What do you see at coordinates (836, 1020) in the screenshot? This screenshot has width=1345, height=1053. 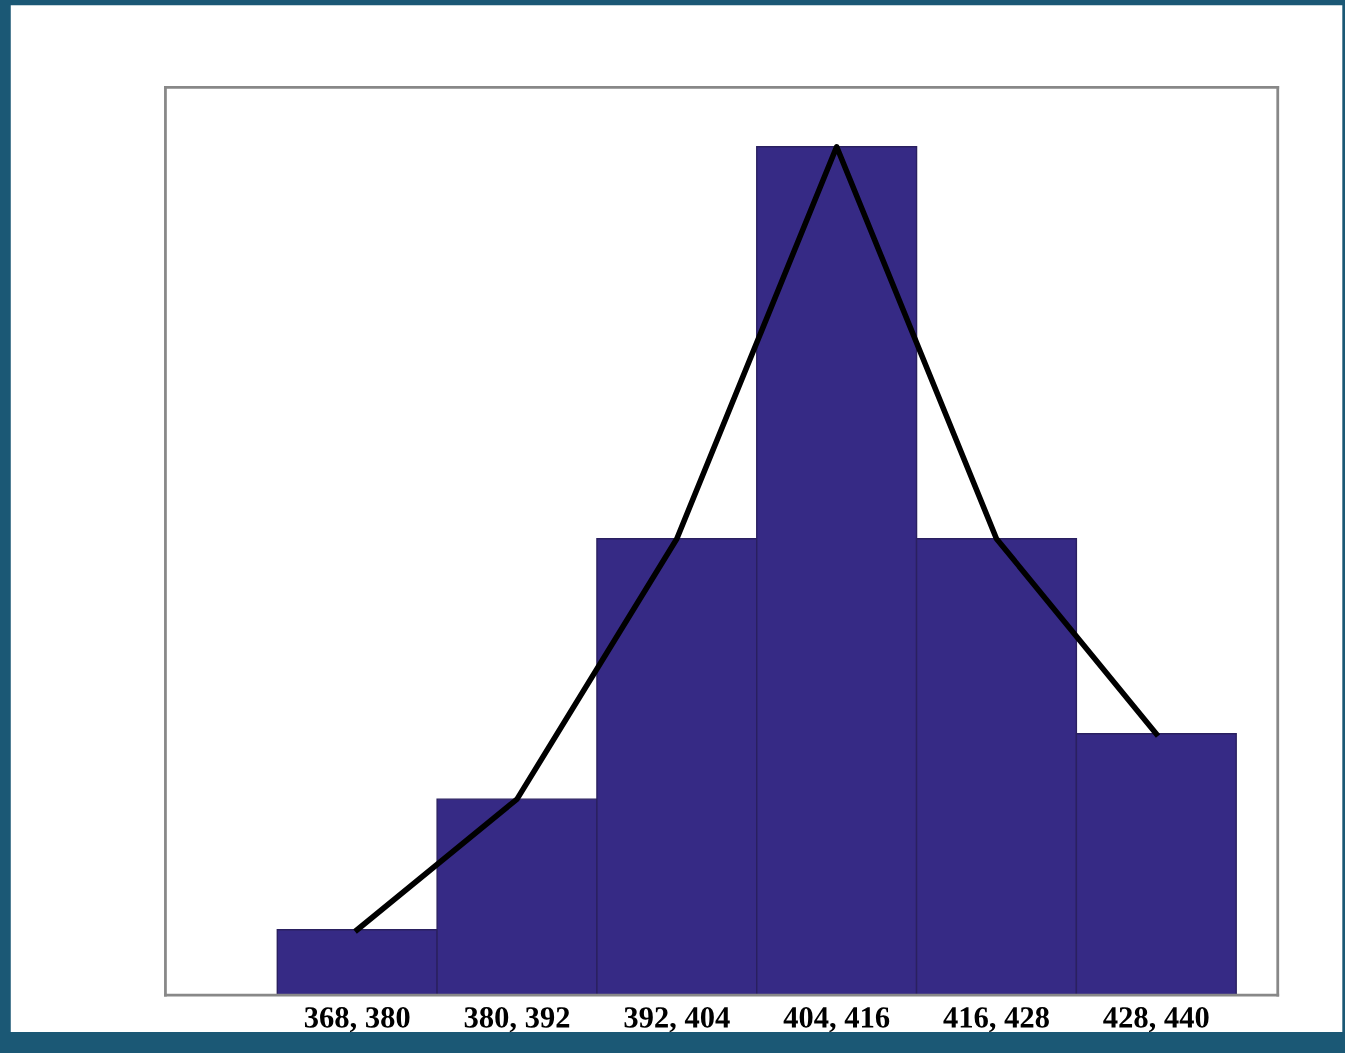 I see `x-tick-label: 404, 416` at bounding box center [836, 1020].